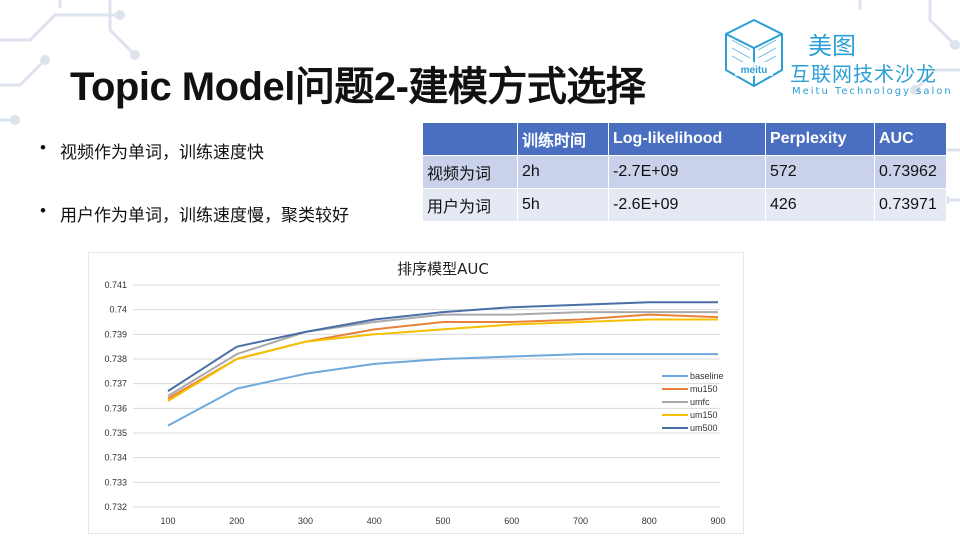  What do you see at coordinates (204, 215) in the screenshot?
I see `bullet-text: 用户作为单词，训练速度慢，聚类较好` at bounding box center [204, 215].